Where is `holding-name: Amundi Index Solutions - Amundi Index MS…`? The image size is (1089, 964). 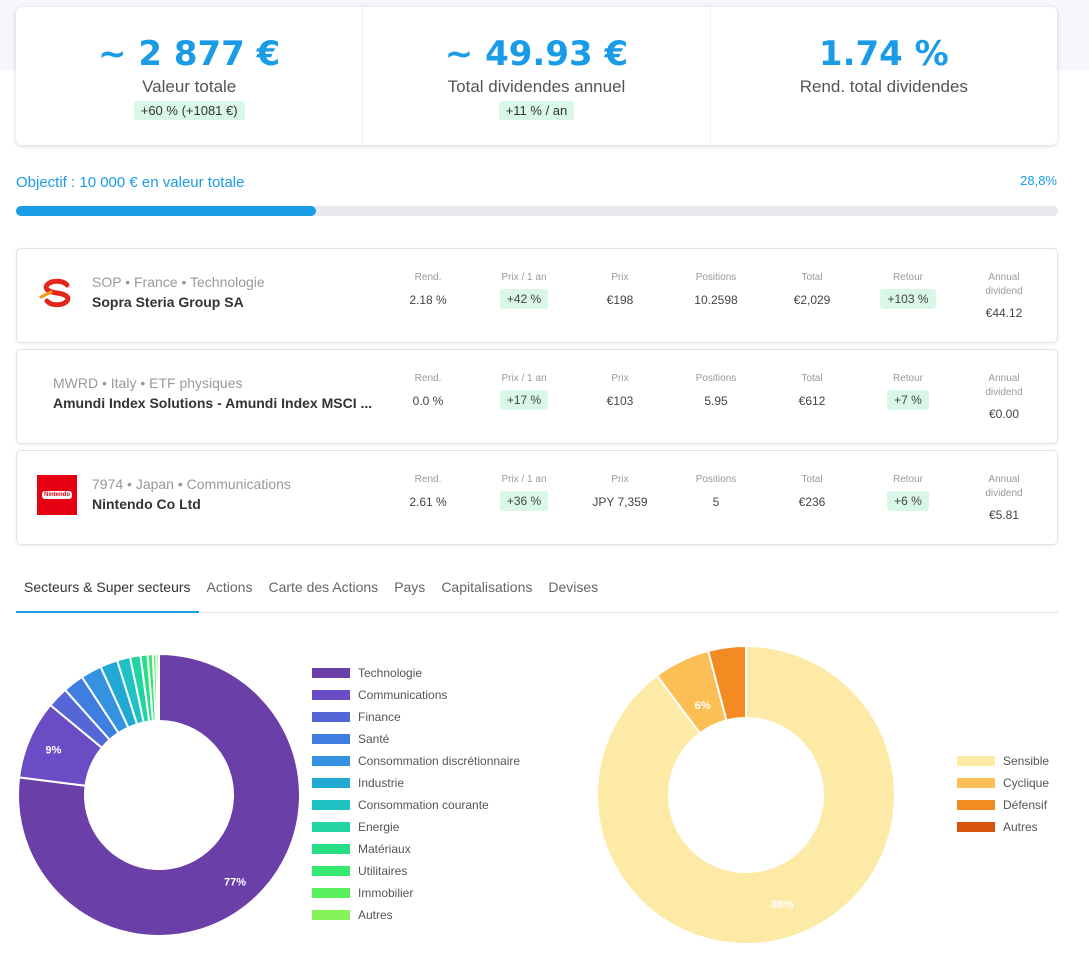 holding-name: Amundi Index Solutions - Amundi Index MS… is located at coordinates (213, 403).